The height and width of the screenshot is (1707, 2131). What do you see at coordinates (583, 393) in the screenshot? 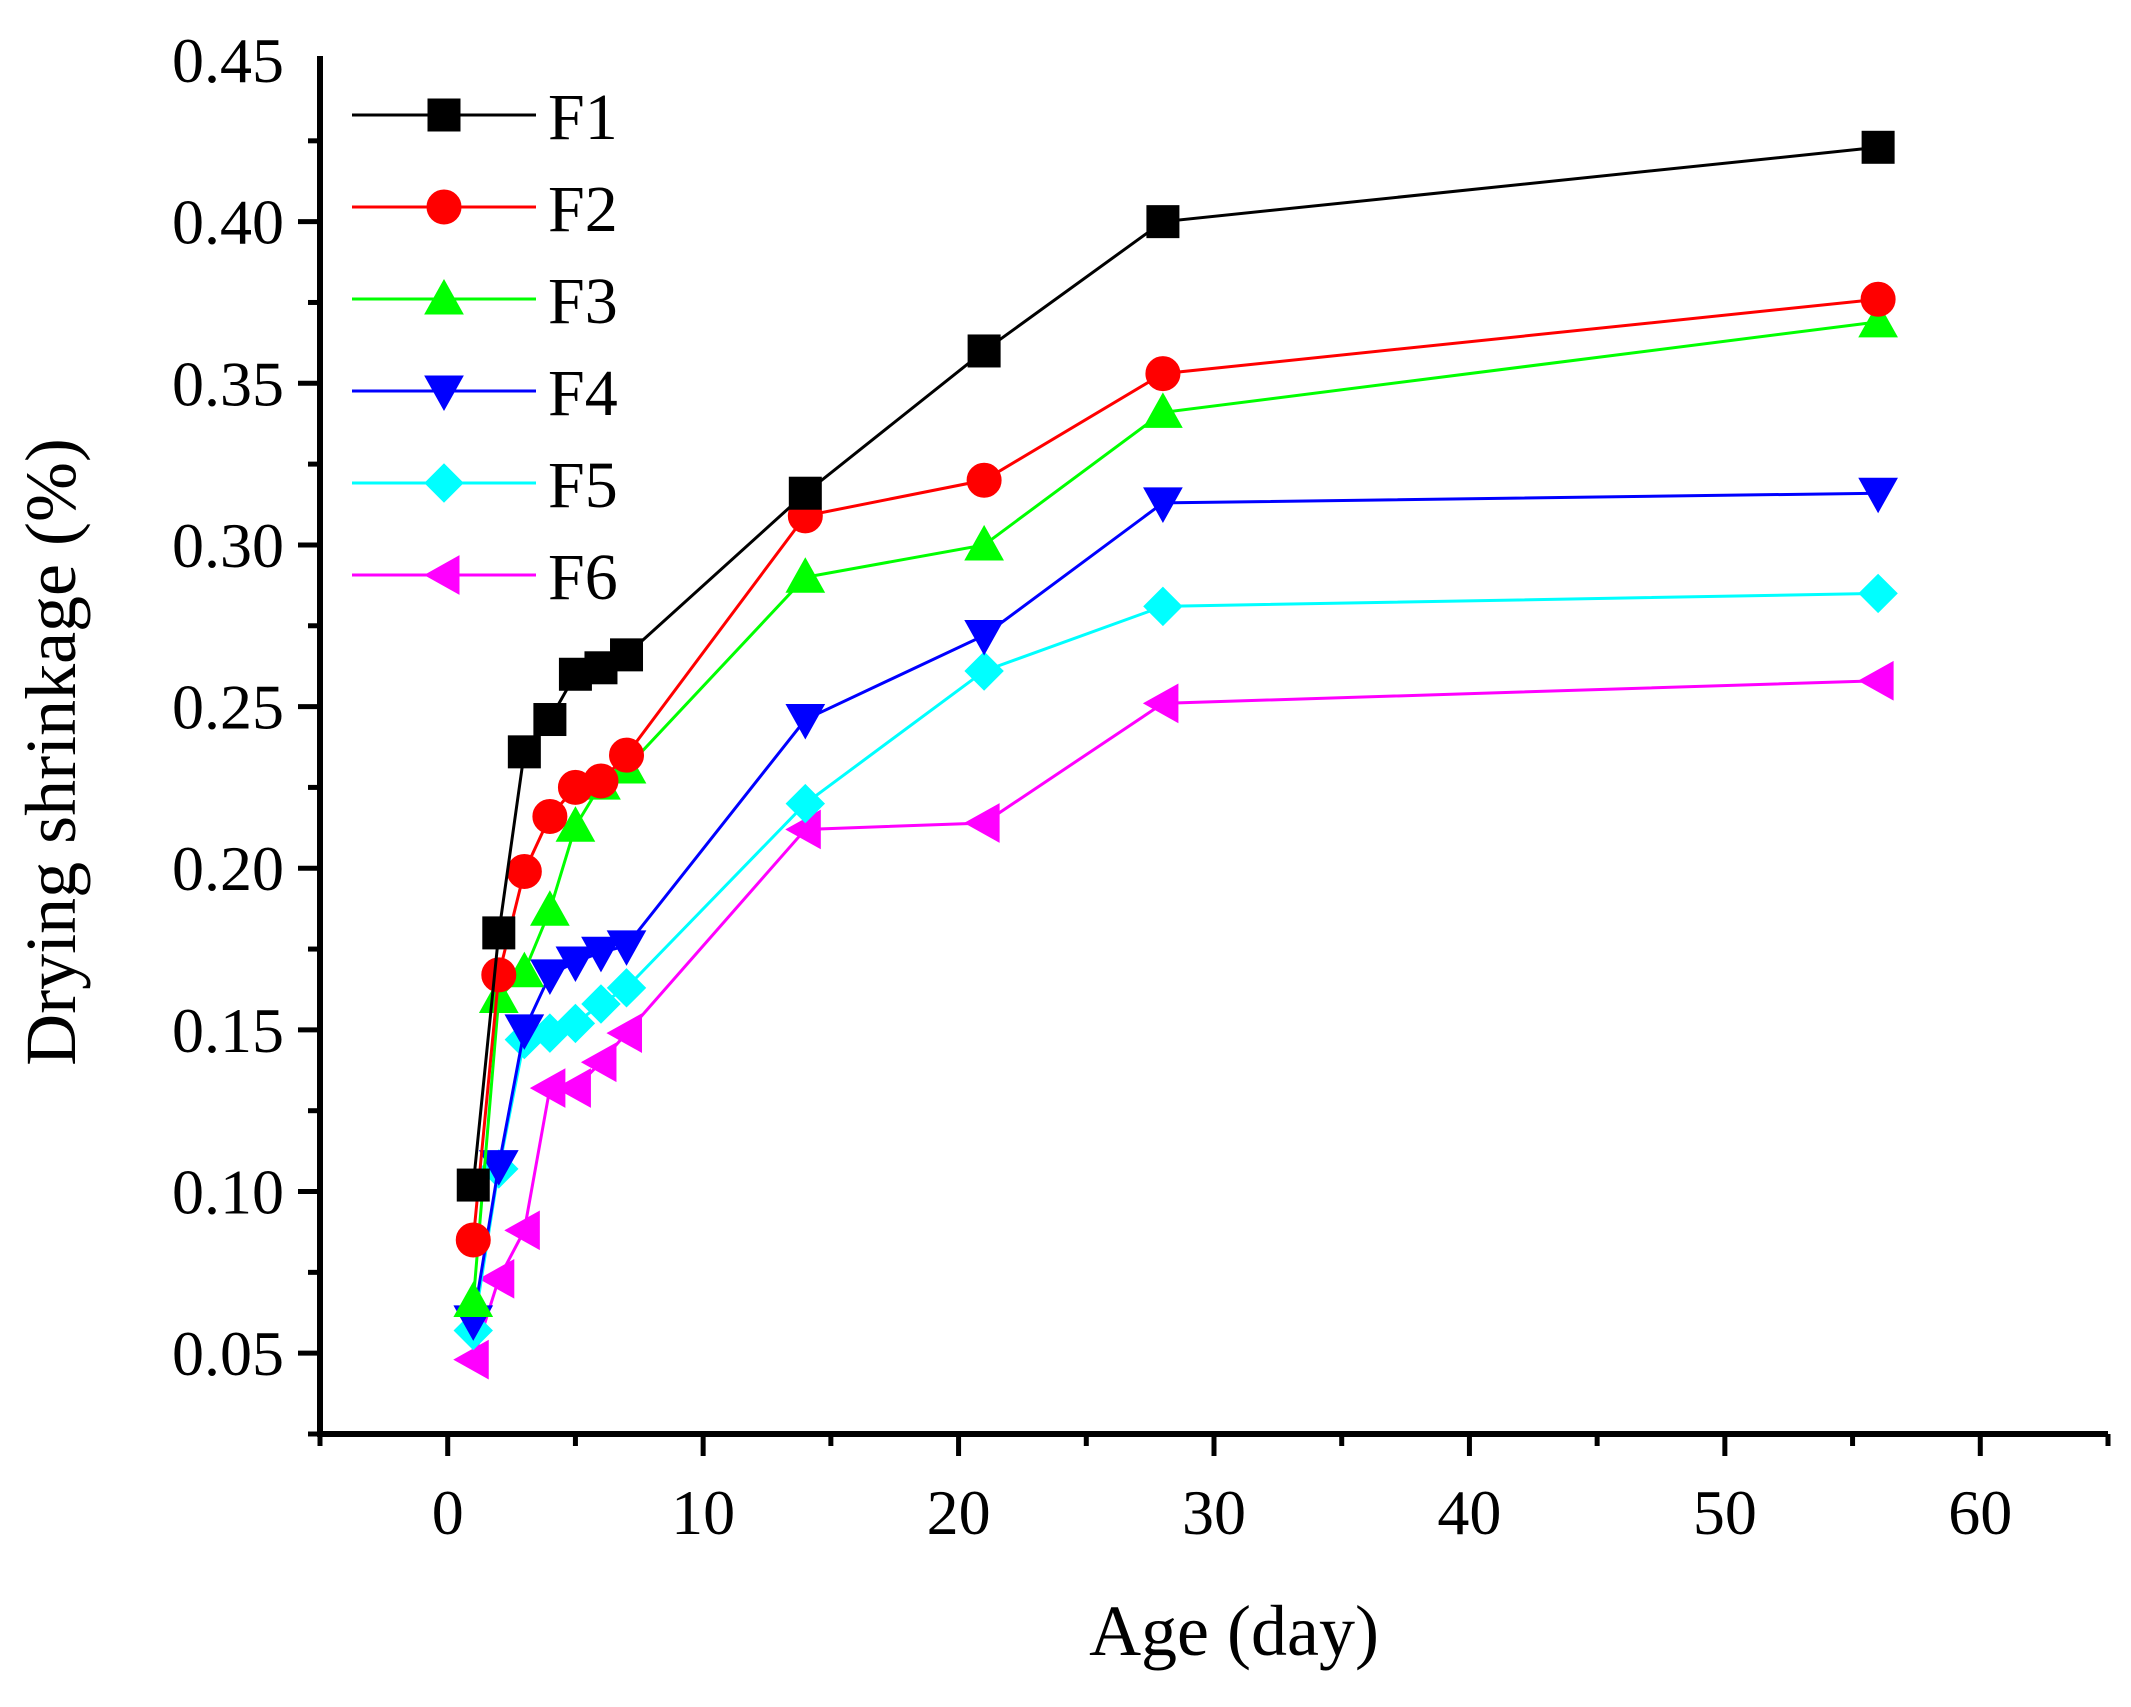
I see `legend-label: F4` at bounding box center [583, 393].